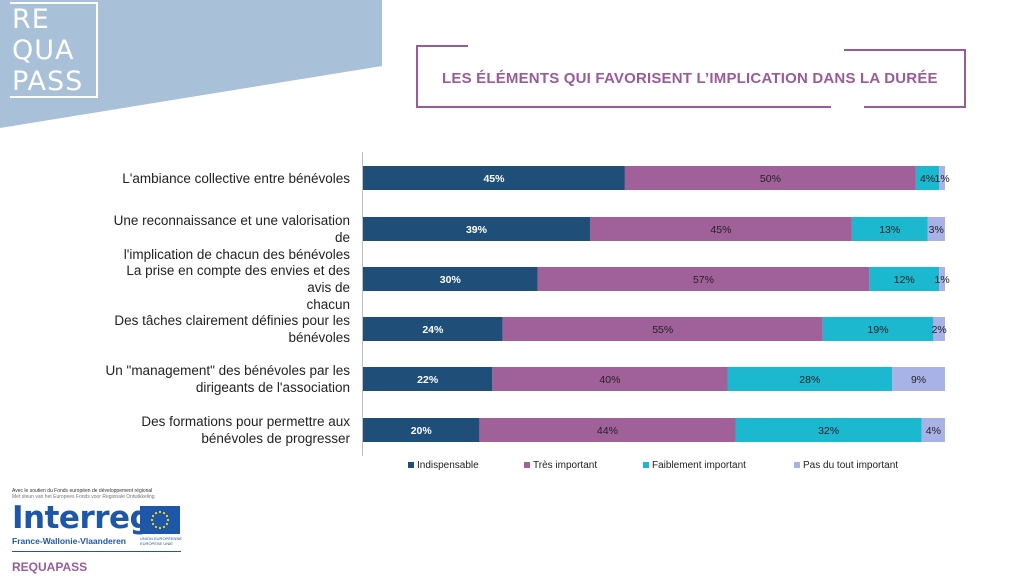  What do you see at coordinates (770, 179) in the screenshot?
I see `data-label: 50%` at bounding box center [770, 179].